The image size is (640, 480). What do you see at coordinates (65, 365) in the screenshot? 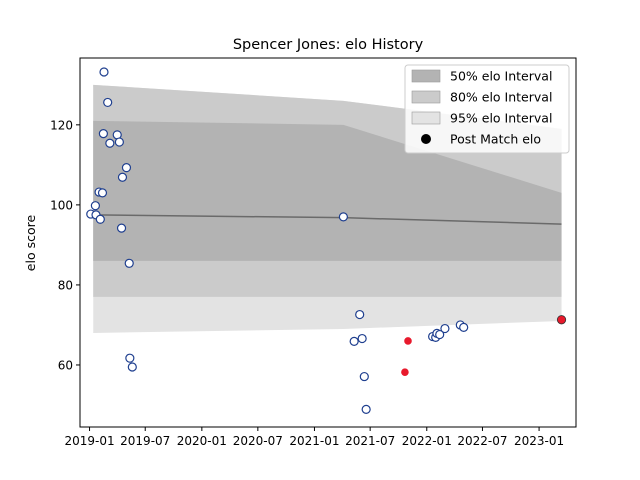
I see `y-tick-label: 60` at bounding box center [65, 365].